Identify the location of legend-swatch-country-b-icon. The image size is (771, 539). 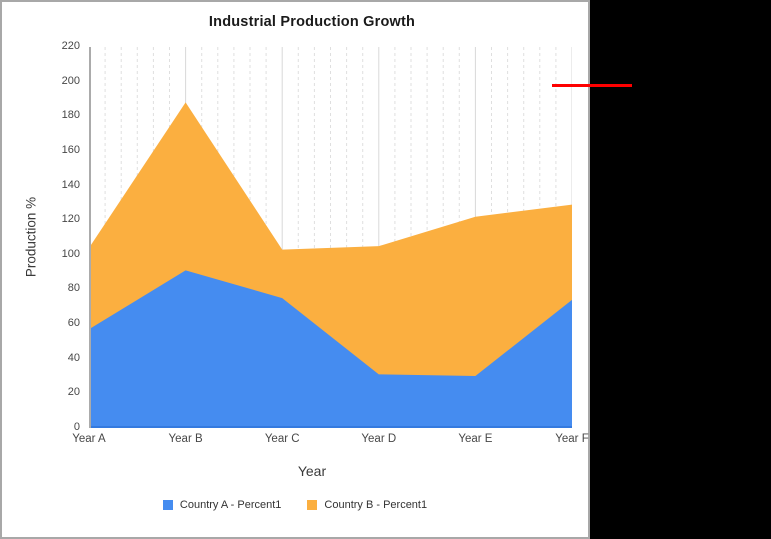
(312, 505).